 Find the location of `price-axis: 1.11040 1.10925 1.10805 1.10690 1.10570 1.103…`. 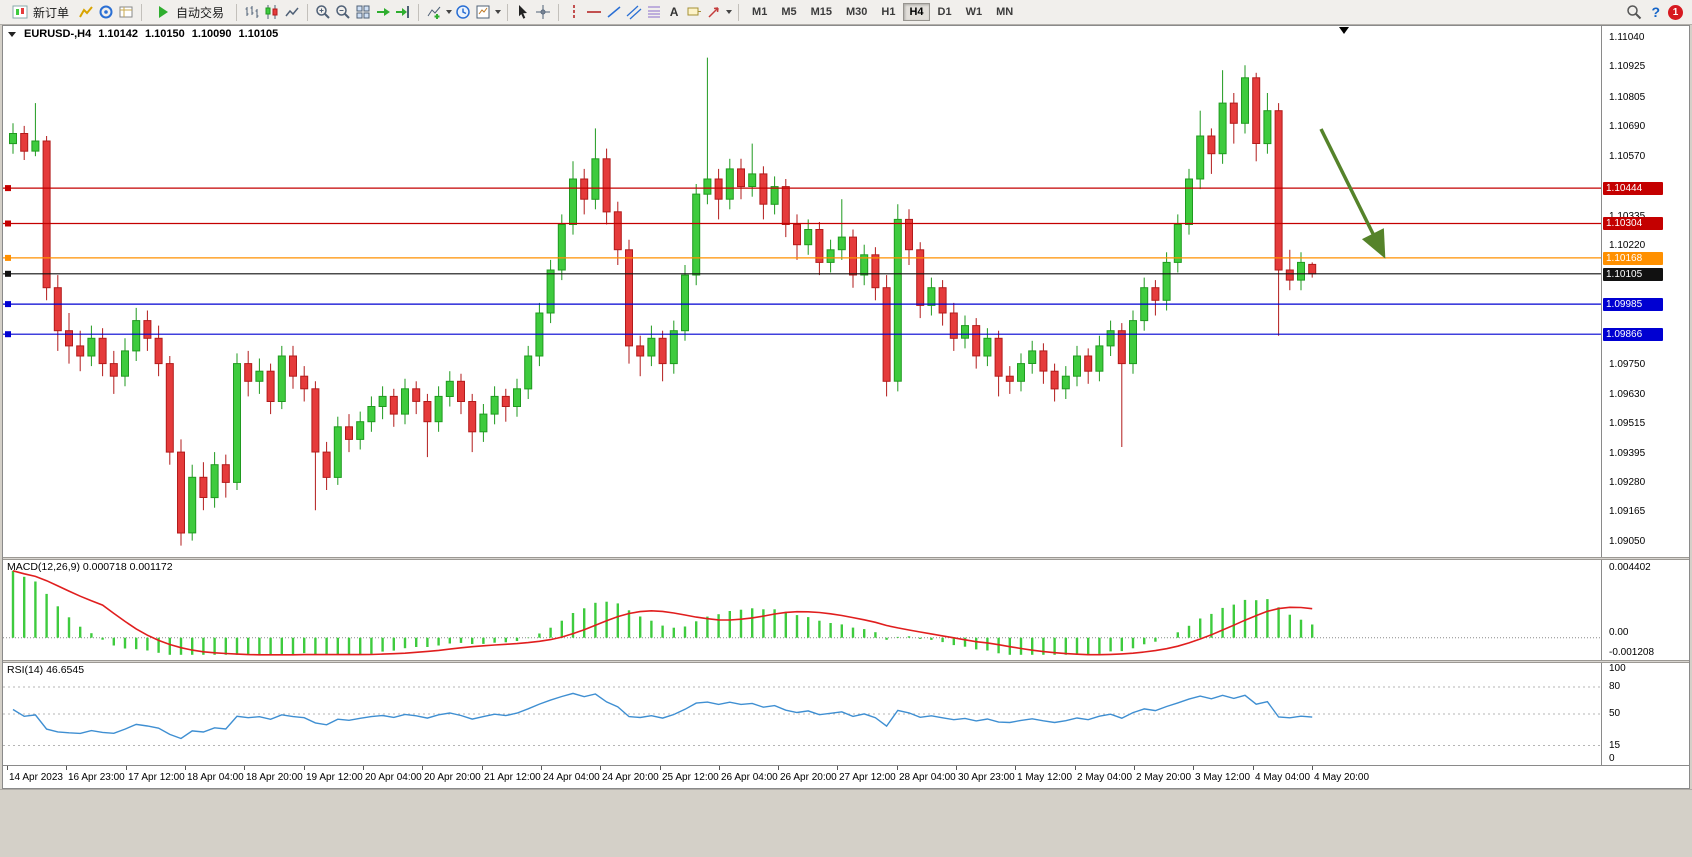

price-axis: 1.11040 1.10925 1.10805 1.10690 1.10570 1.103… is located at coordinates (1645, 291).